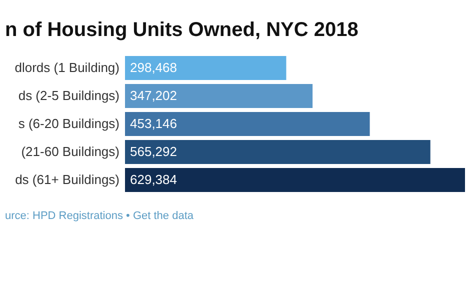  What do you see at coordinates (153, 123) in the screenshot?
I see `data-label: 453,146` at bounding box center [153, 123].